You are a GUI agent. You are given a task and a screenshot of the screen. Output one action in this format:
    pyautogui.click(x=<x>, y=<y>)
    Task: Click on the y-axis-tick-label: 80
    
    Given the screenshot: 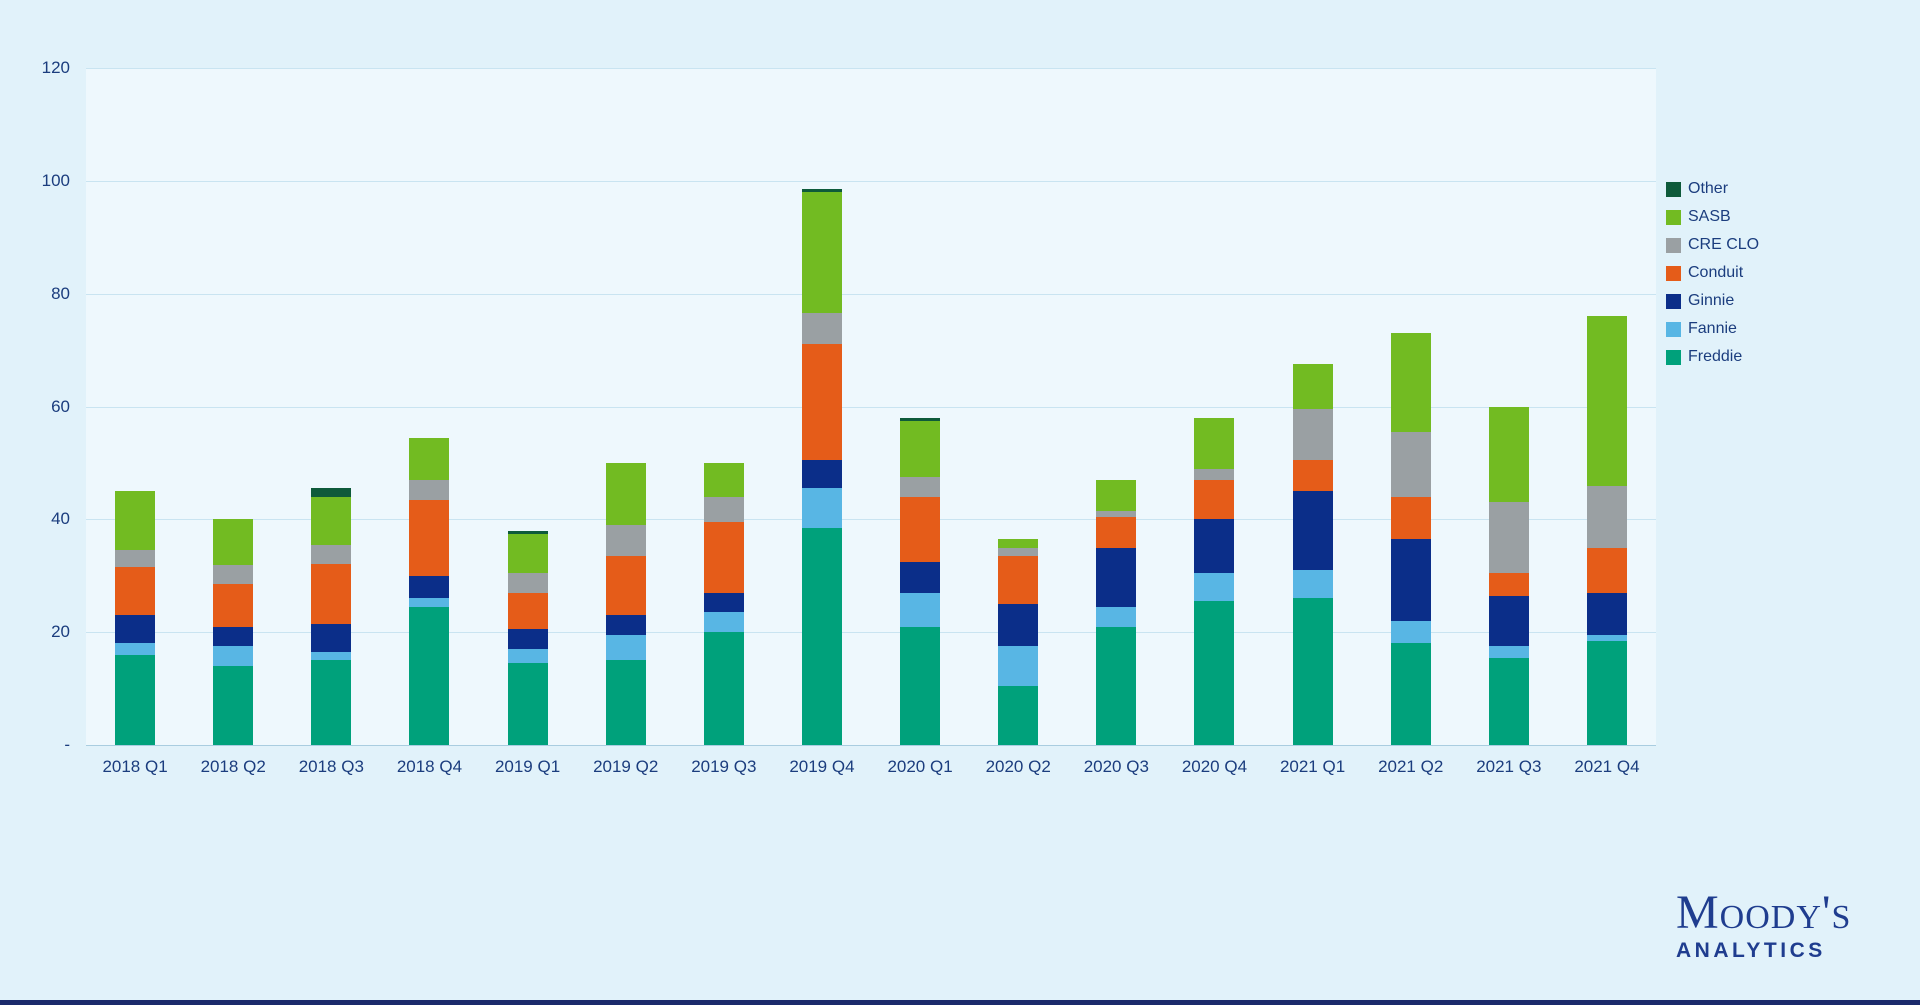 What is the action you would take?
    pyautogui.click(x=60, y=293)
    